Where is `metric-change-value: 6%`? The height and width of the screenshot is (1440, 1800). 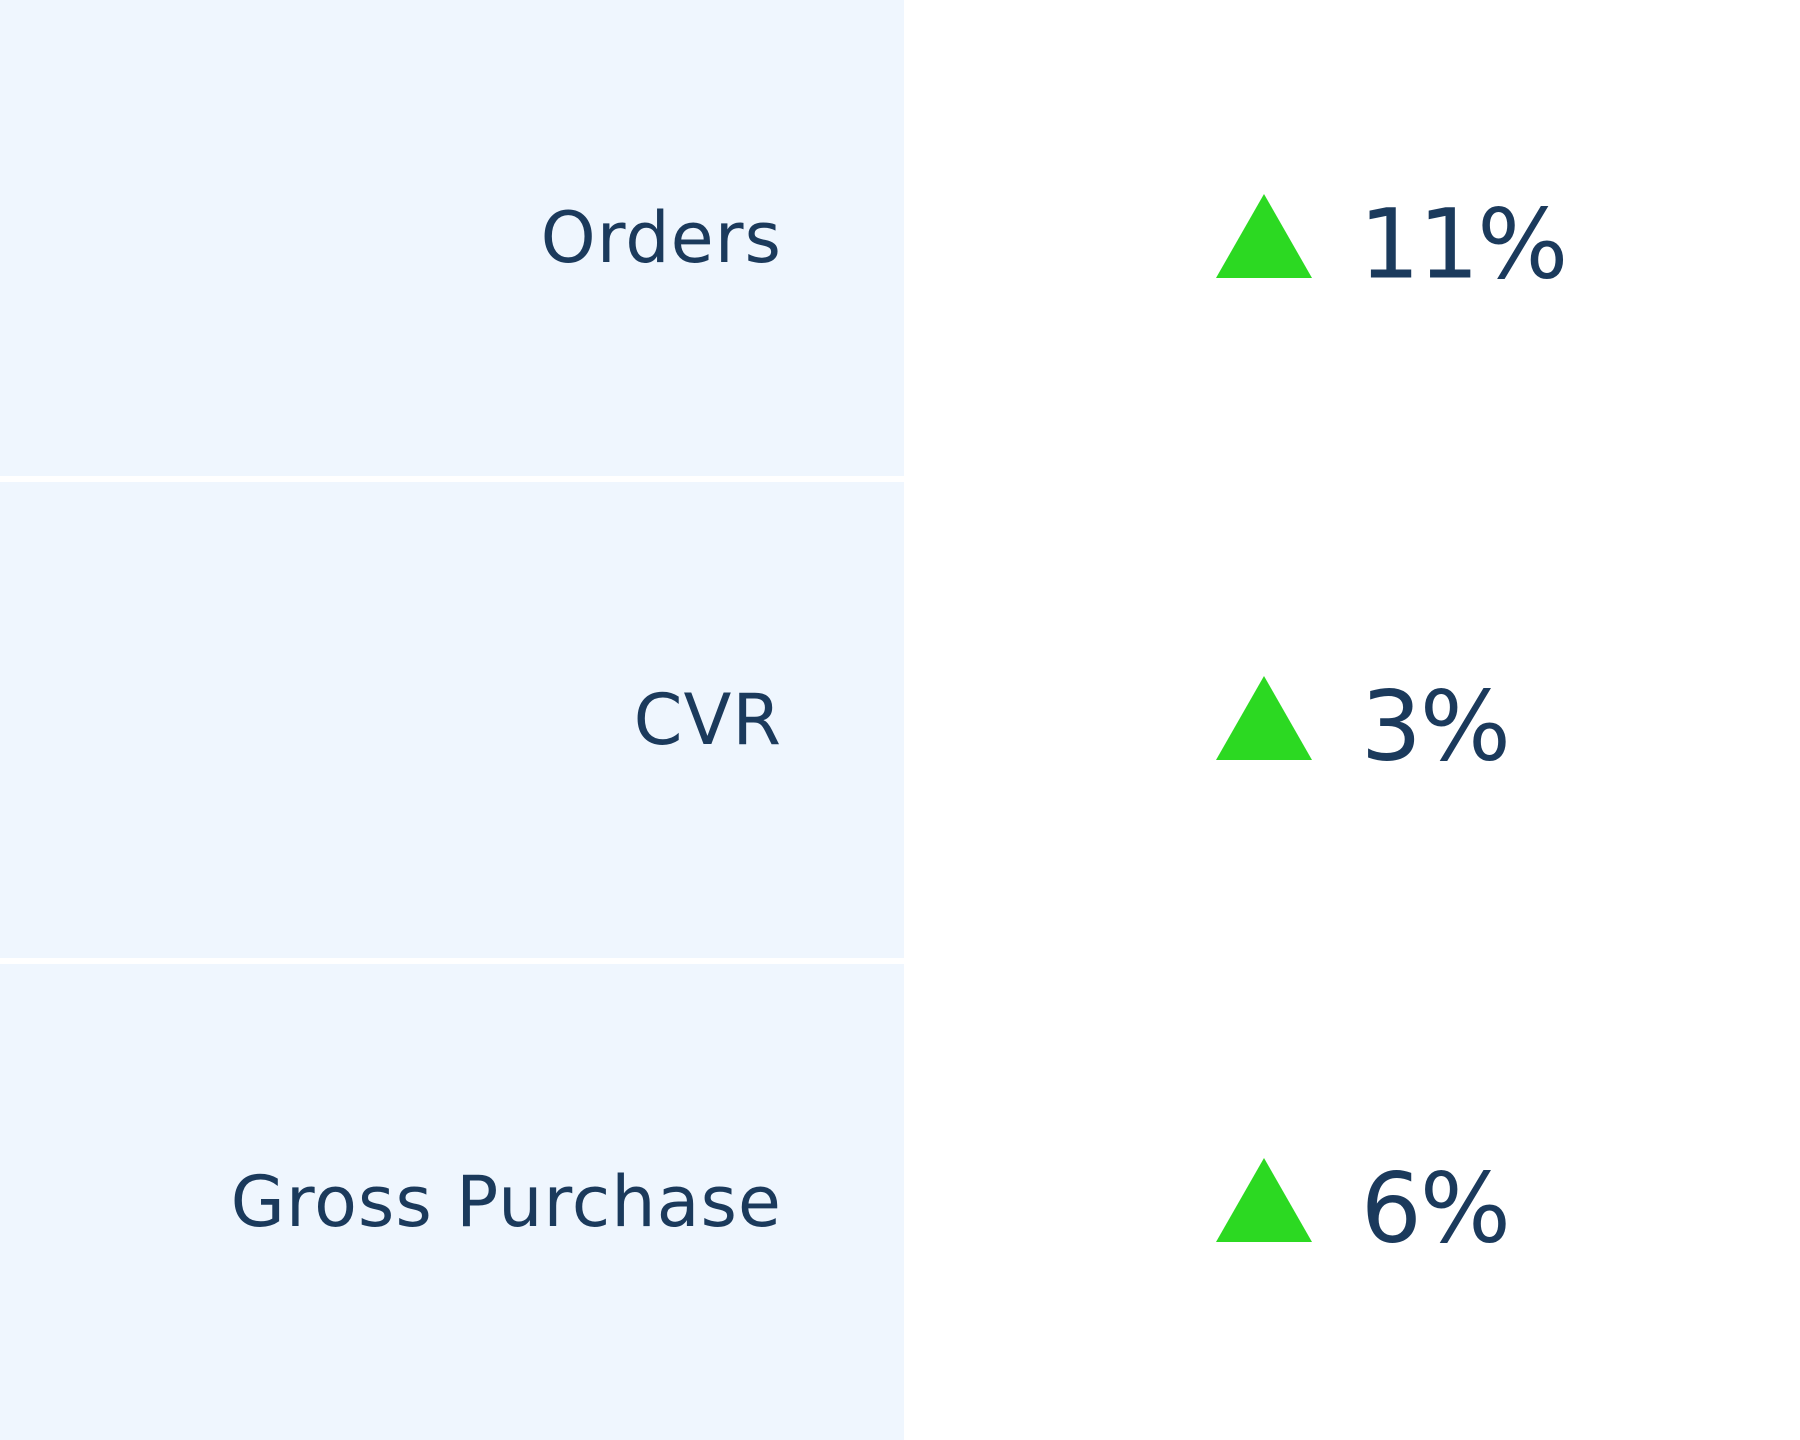 metric-change-value: 6% is located at coordinates (1435, 1208).